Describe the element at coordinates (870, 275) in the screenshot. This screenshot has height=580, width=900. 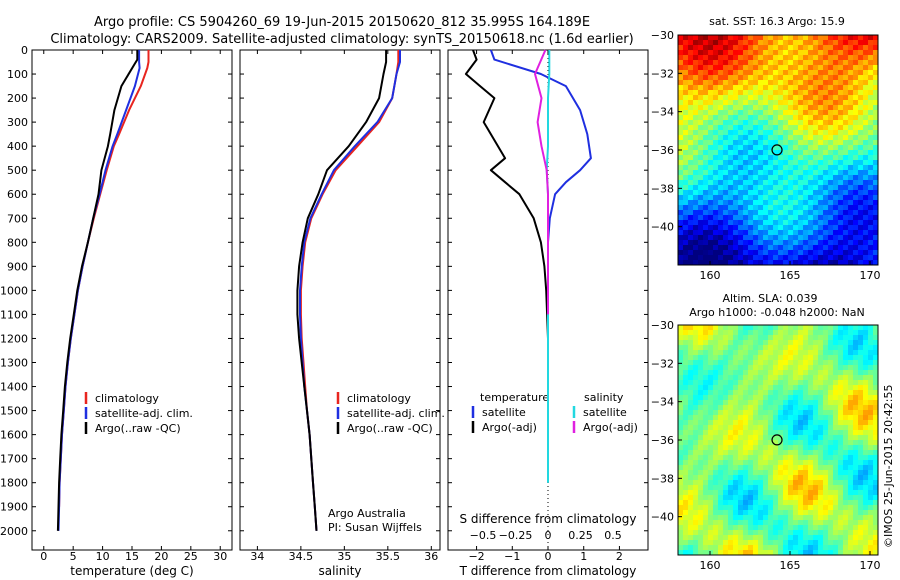
I see `map-xtick-label-170: 170` at that location.